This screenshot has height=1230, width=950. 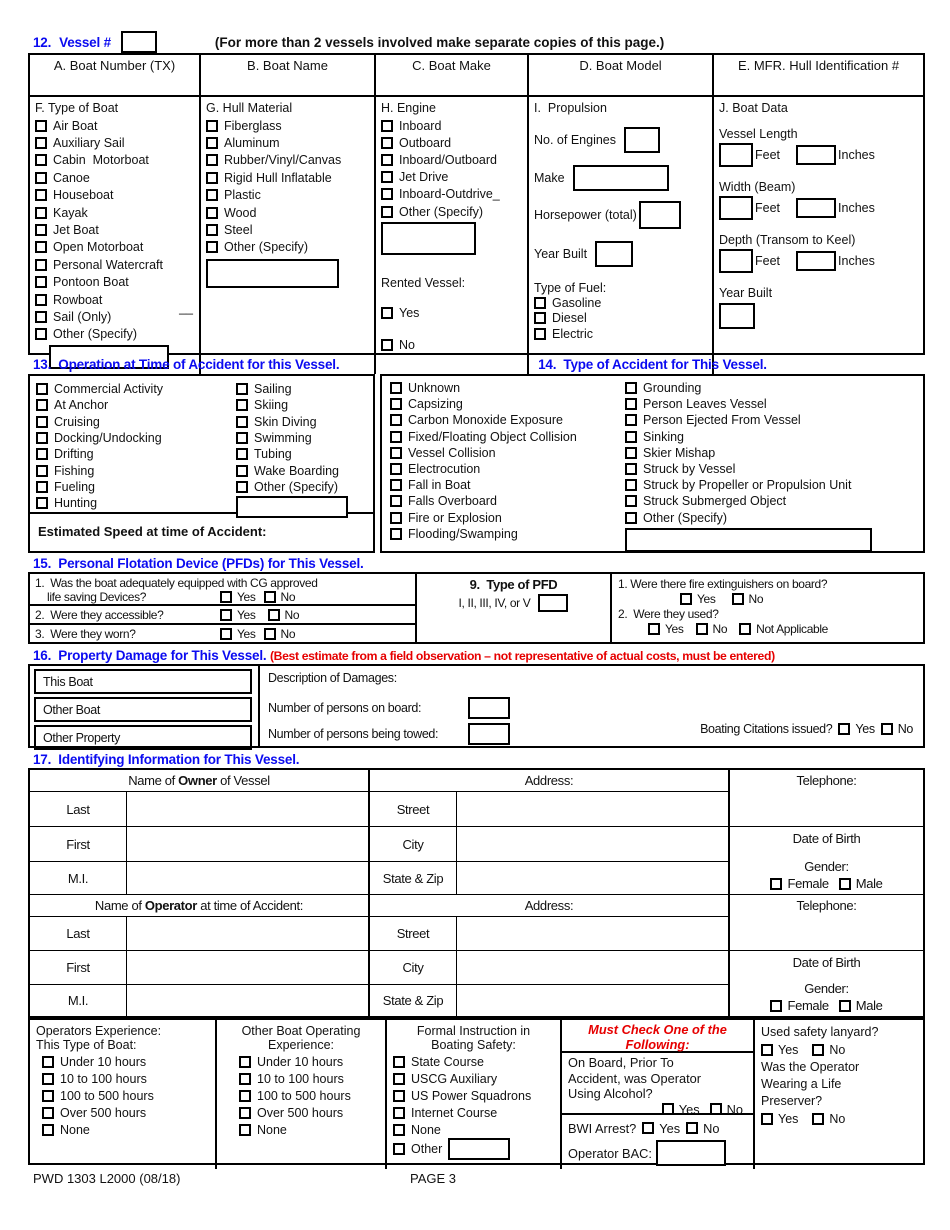 I want to click on vessel-number-input, so click(x=138, y=42).